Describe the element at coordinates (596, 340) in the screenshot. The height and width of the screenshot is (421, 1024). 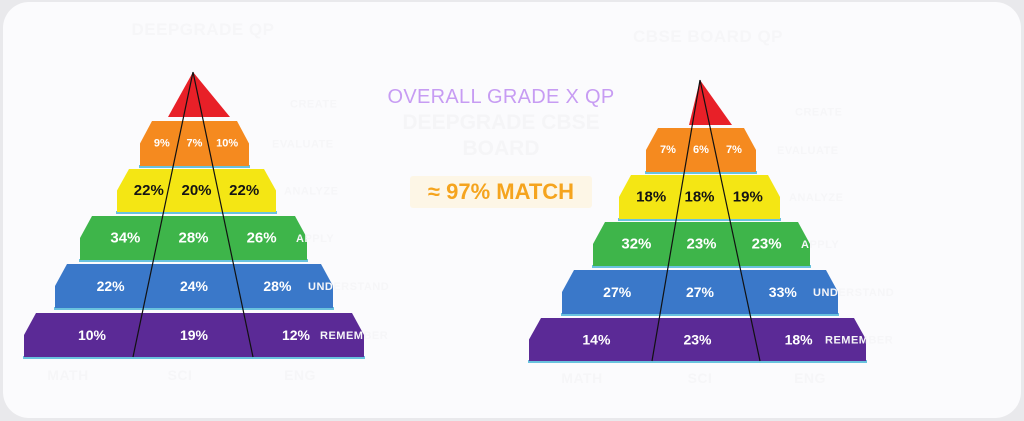
I see `cell-value: 14%` at that location.